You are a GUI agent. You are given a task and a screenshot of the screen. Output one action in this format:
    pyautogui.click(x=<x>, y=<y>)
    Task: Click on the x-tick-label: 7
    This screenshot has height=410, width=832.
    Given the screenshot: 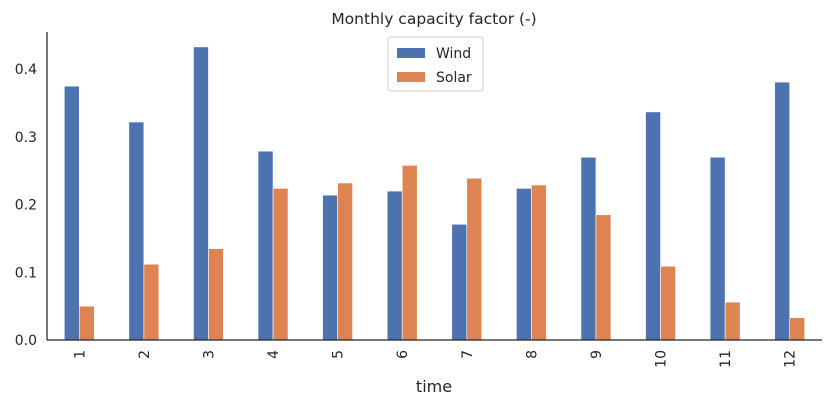 What is the action you would take?
    pyautogui.click(x=468, y=354)
    